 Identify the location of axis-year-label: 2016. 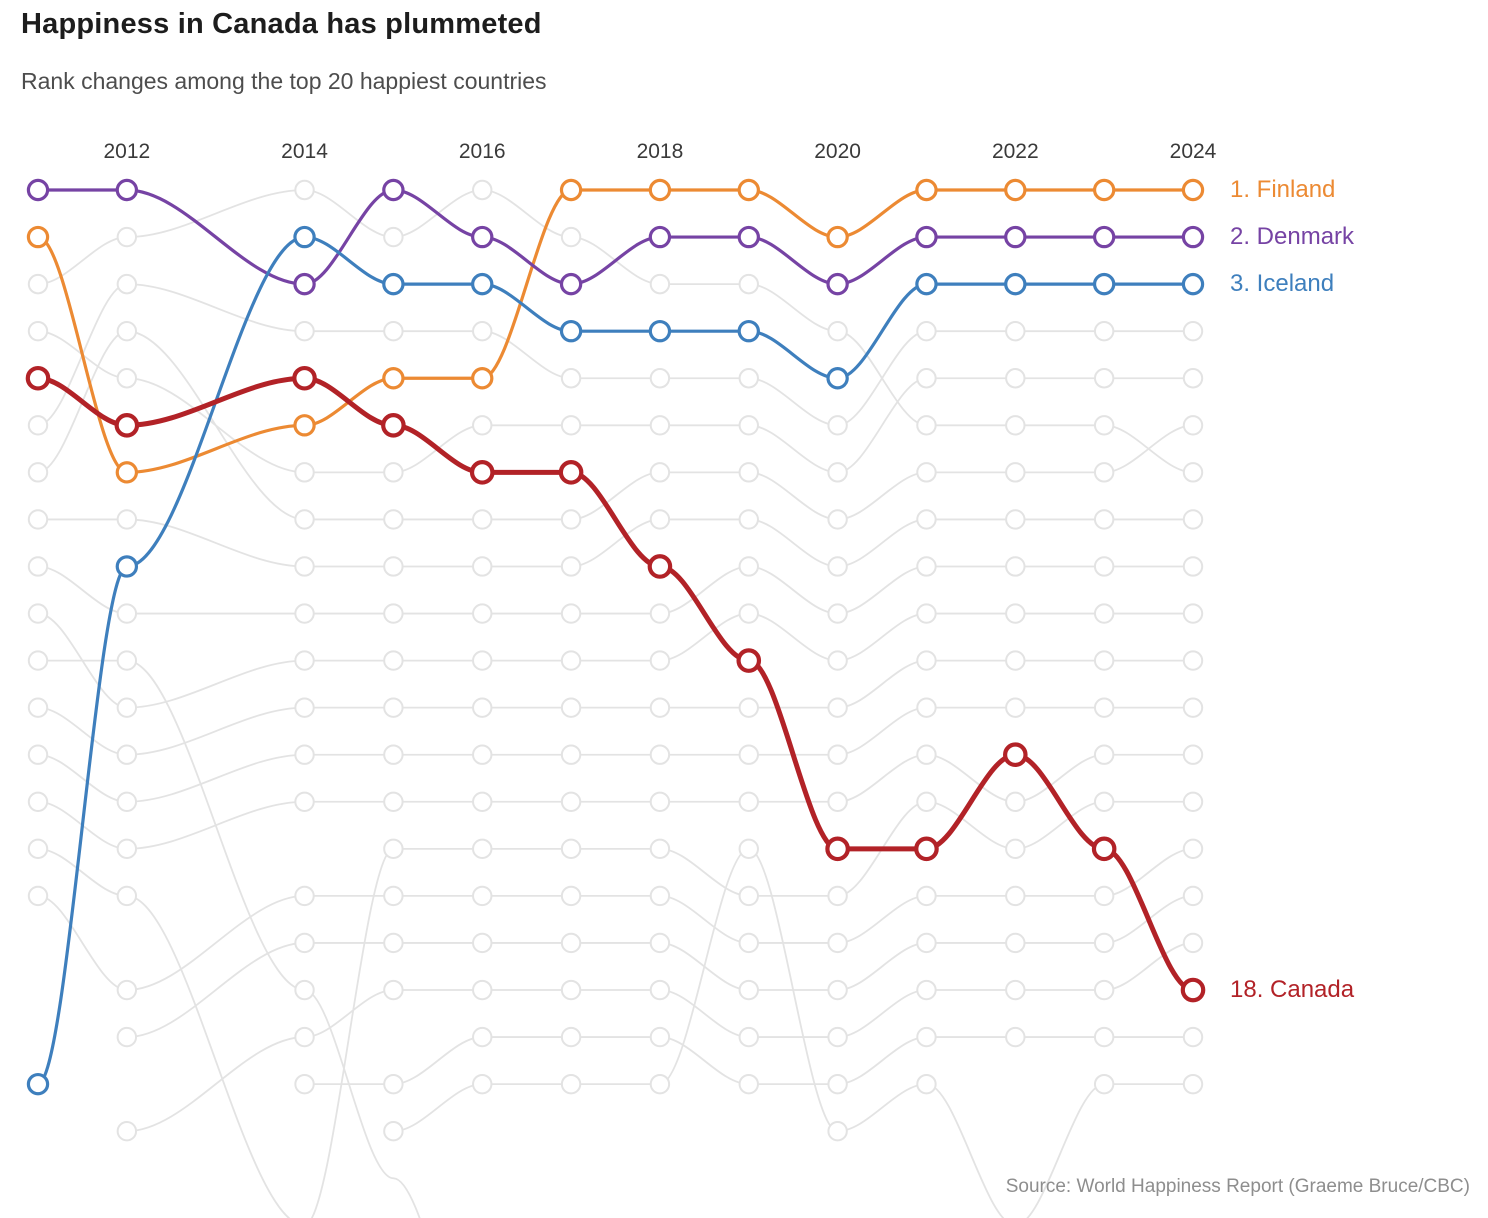
(482, 151).